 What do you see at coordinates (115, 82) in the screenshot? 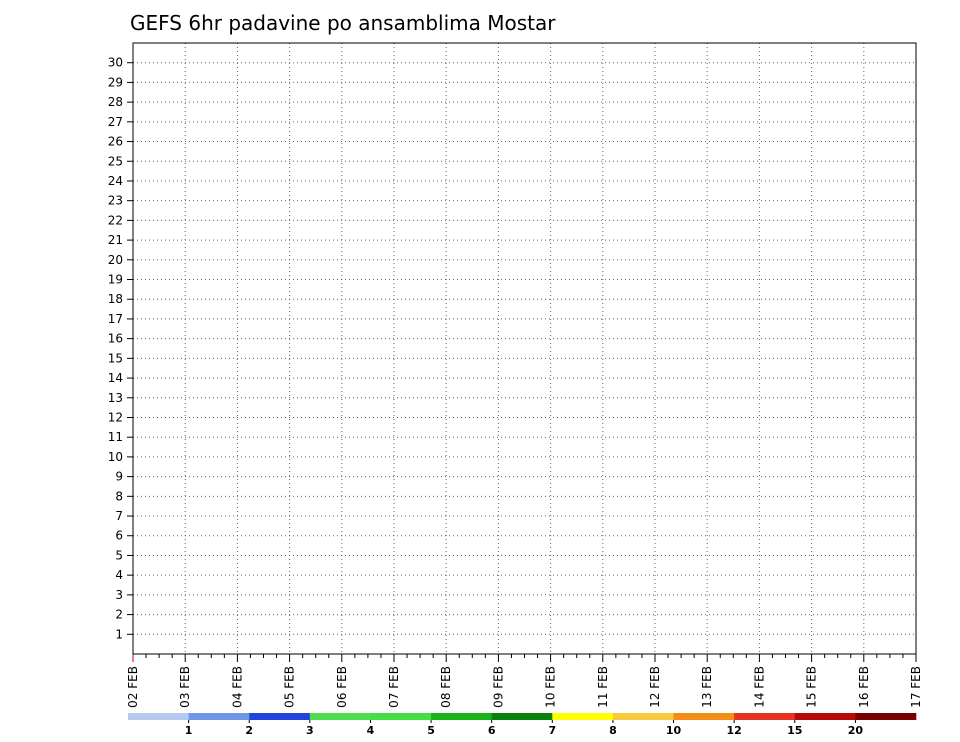
I see `y-tick-label: 29` at bounding box center [115, 82].